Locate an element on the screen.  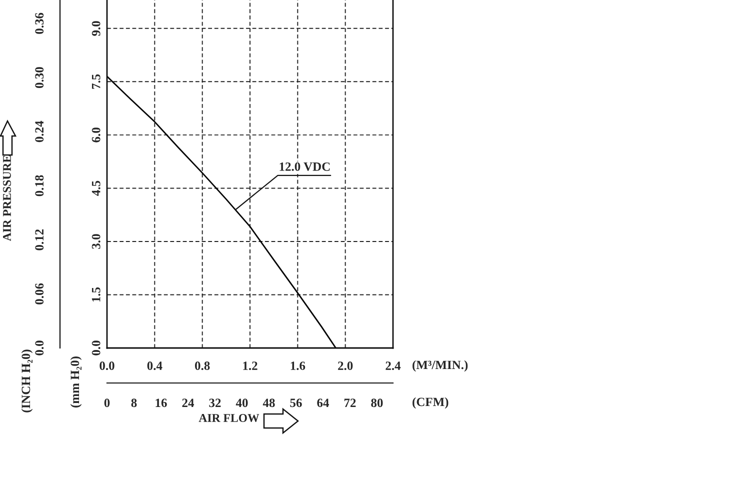
y2-tick-label: 0.30 is located at coordinates (39, 77).